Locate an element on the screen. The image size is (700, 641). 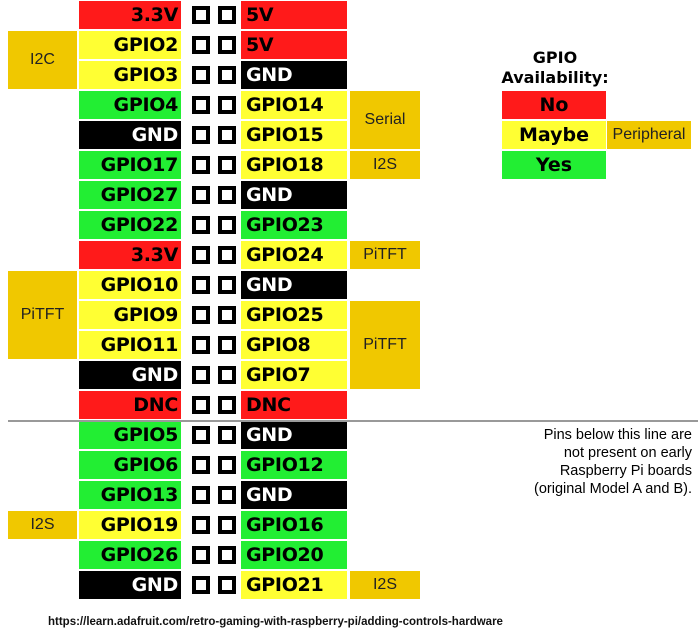
legend-title-line1: GPIO is located at coordinates (555, 57).